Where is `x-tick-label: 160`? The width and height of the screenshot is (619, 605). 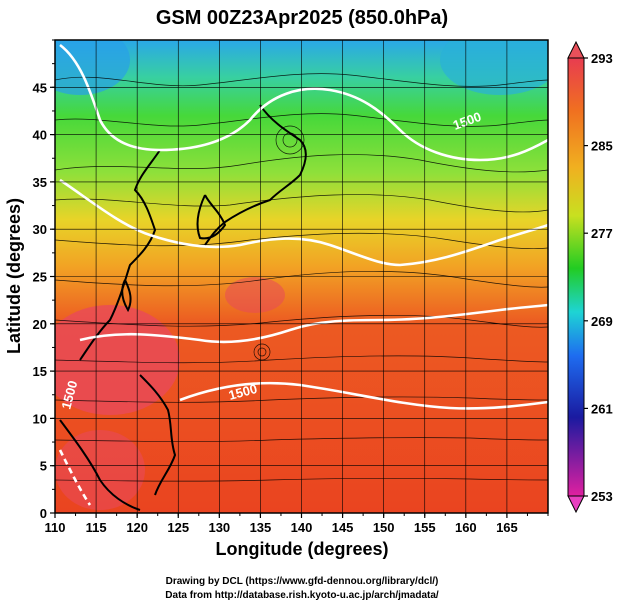
x-tick-label: 160 is located at coordinates (466, 527).